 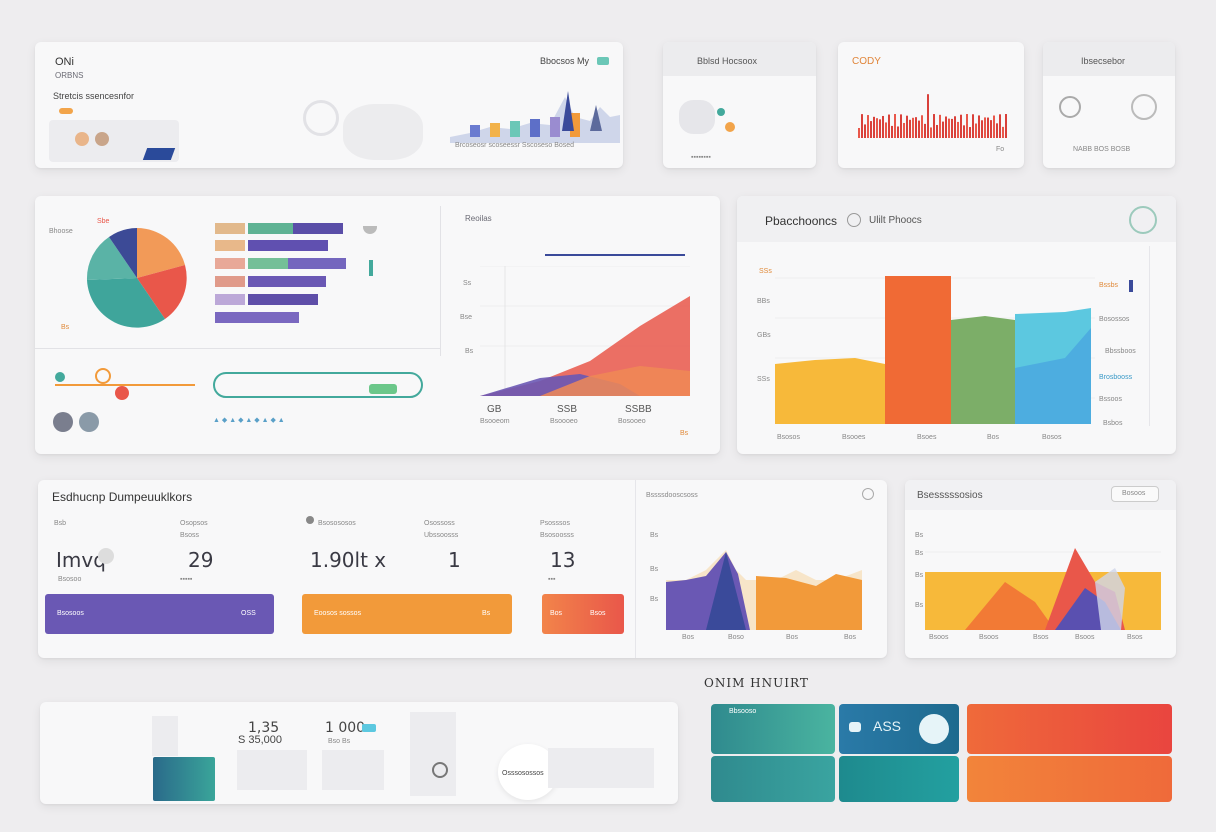 What do you see at coordinates (339, 741) in the screenshot?
I see `bottom-sub-c: Bso Bs` at bounding box center [339, 741].